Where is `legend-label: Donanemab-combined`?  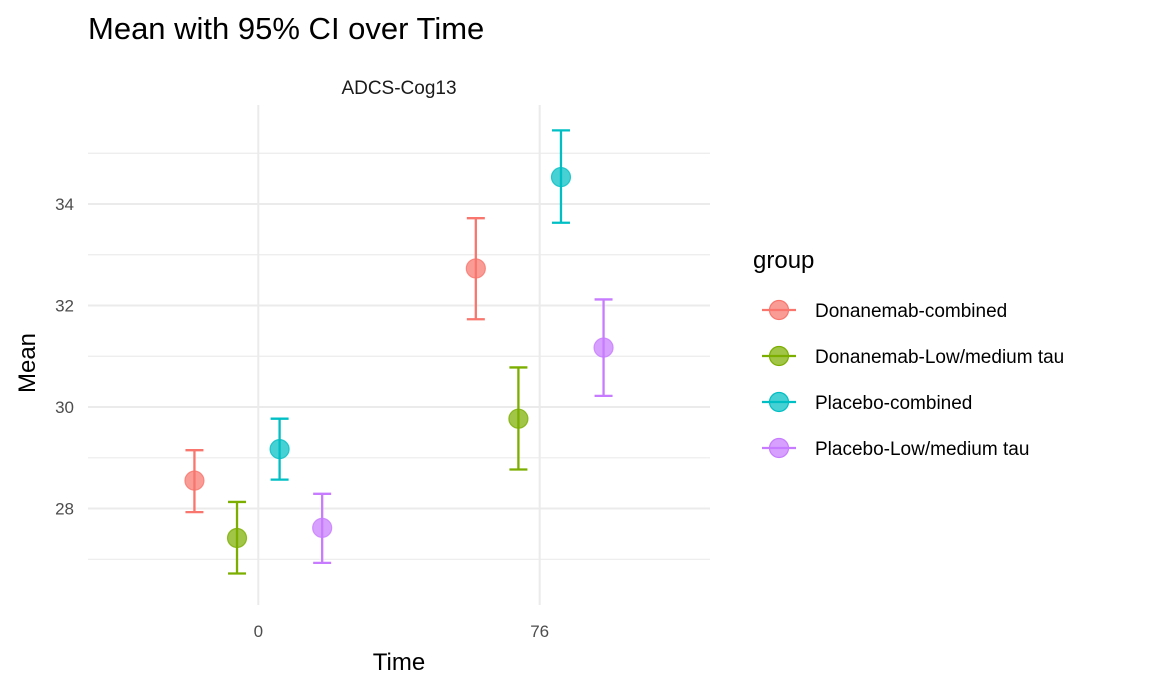 legend-label: Donanemab-combined is located at coordinates (911, 311).